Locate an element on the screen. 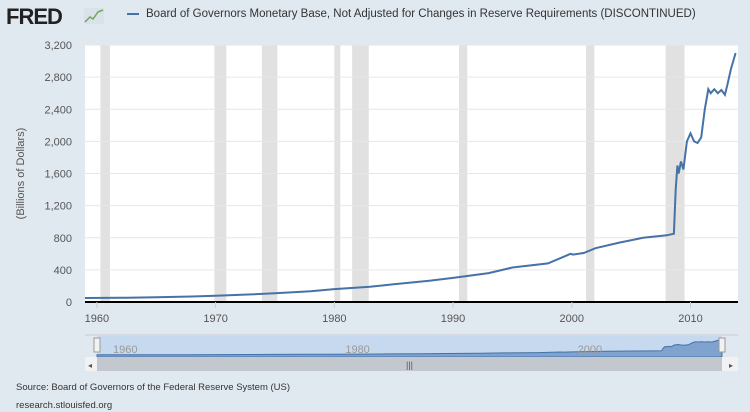 The width and height of the screenshot is (750, 412). legend-swatch is located at coordinates (133, 14).